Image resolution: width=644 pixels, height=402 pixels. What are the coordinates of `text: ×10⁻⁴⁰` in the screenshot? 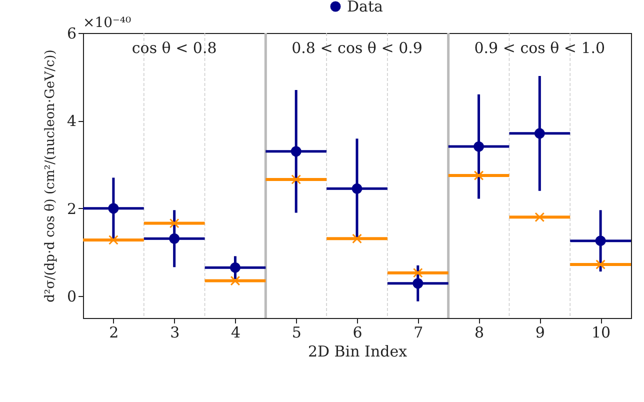 It's located at (107, 23).